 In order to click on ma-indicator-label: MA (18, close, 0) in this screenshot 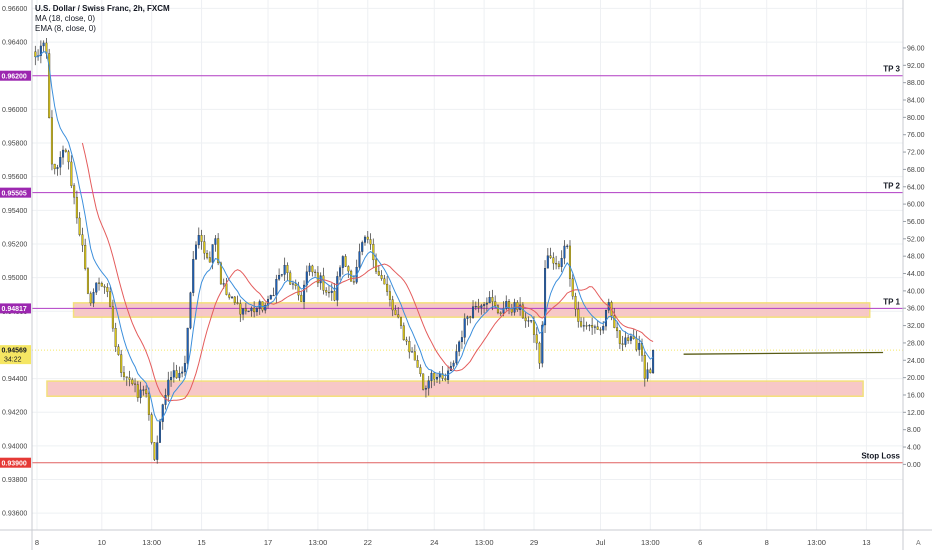, I will do `click(65, 18)`.